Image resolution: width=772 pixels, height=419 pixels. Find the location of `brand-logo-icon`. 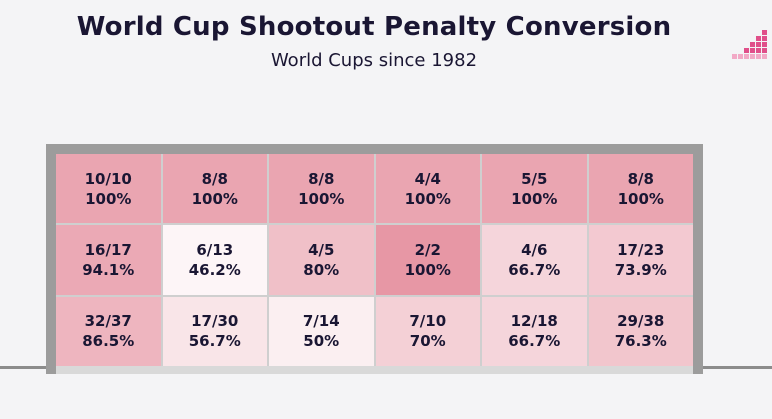

brand-logo-icon is located at coordinates (749, 44).